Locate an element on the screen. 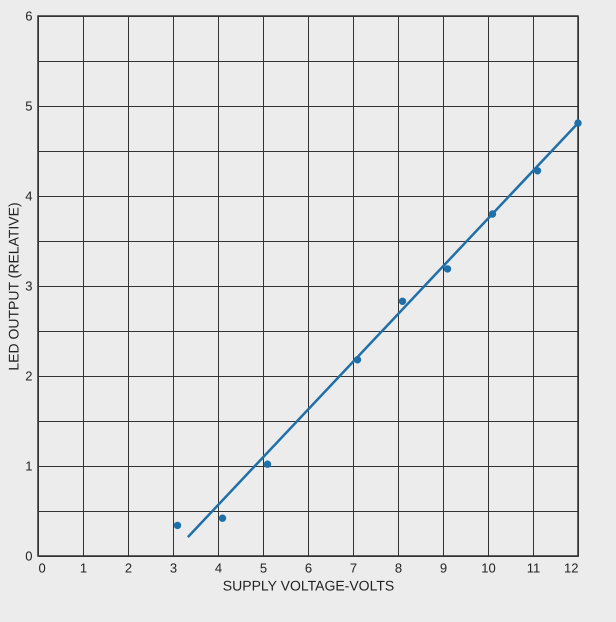 This screenshot has width=616, height=622. x-tick-label: 6 is located at coordinates (308, 568).